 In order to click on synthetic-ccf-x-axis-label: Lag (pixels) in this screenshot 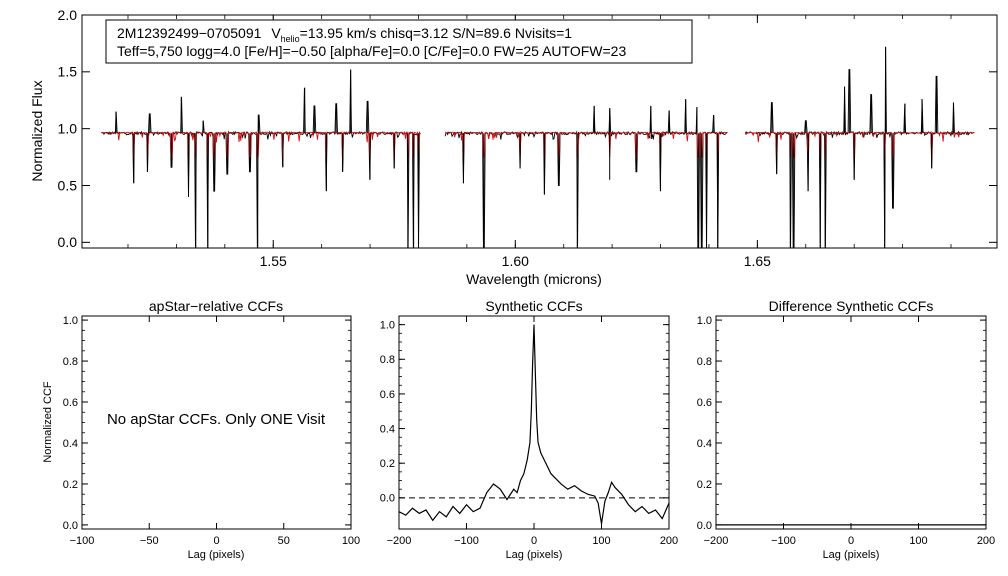, I will do `click(534, 555)`.